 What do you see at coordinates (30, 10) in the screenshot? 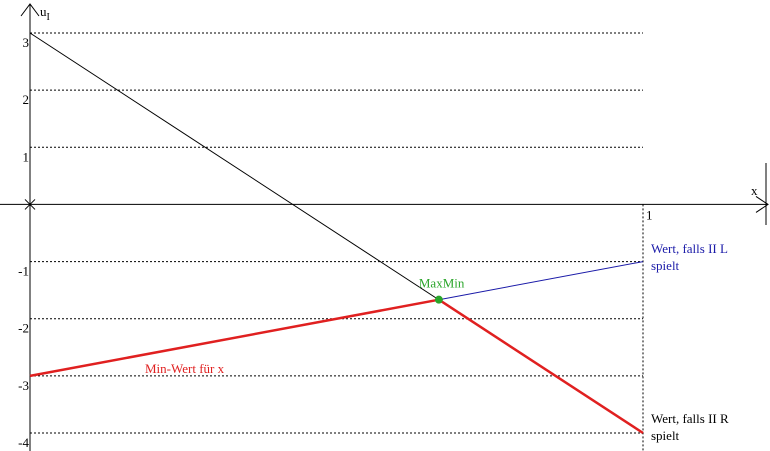
I see `y-axis-arrow` at bounding box center [30, 10].